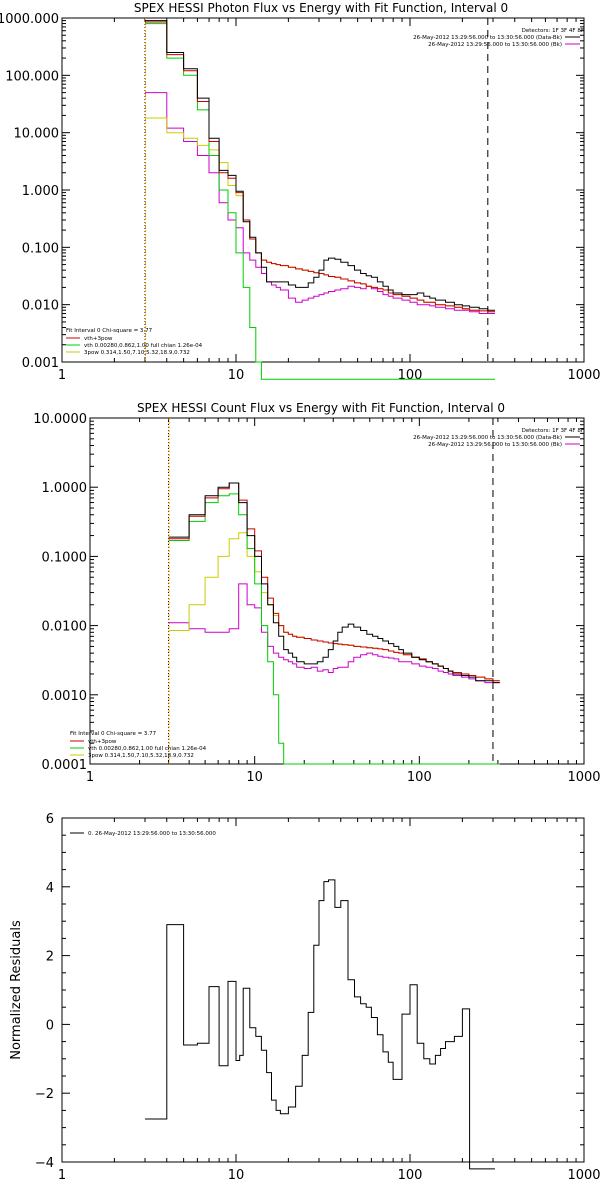  I want to click on count-vth-series, so click(334, 629).